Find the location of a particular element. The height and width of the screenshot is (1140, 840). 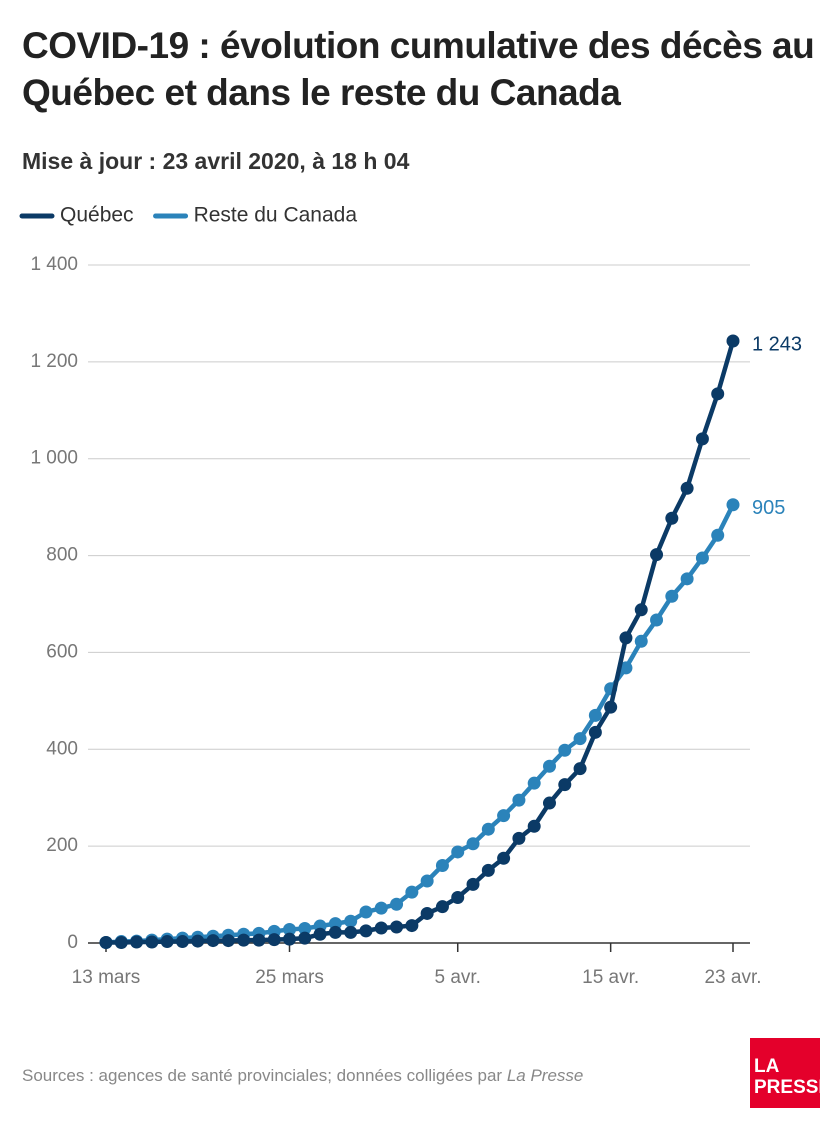

y-tick-label: 400 is located at coordinates (62, 748).